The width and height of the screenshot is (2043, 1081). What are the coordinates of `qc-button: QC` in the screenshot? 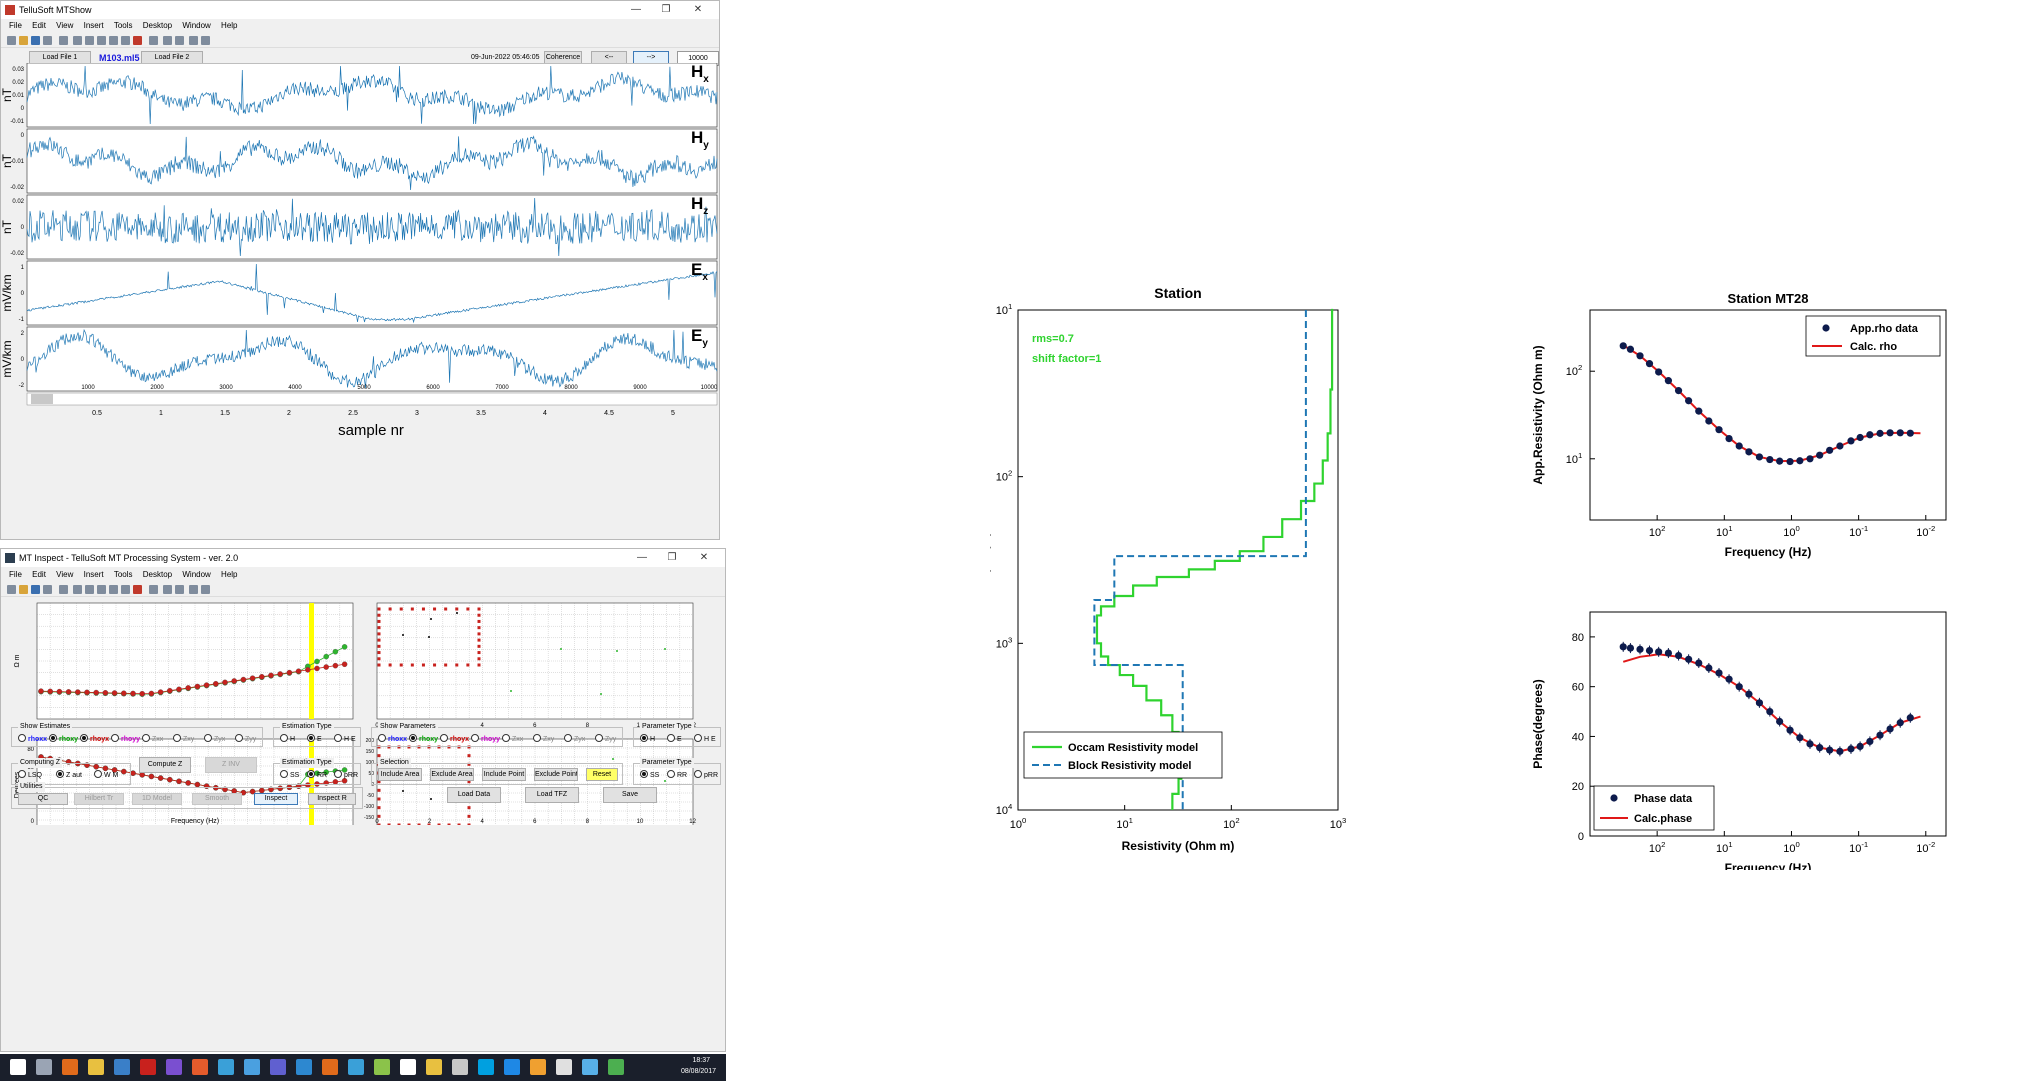 It's located at (43, 799).